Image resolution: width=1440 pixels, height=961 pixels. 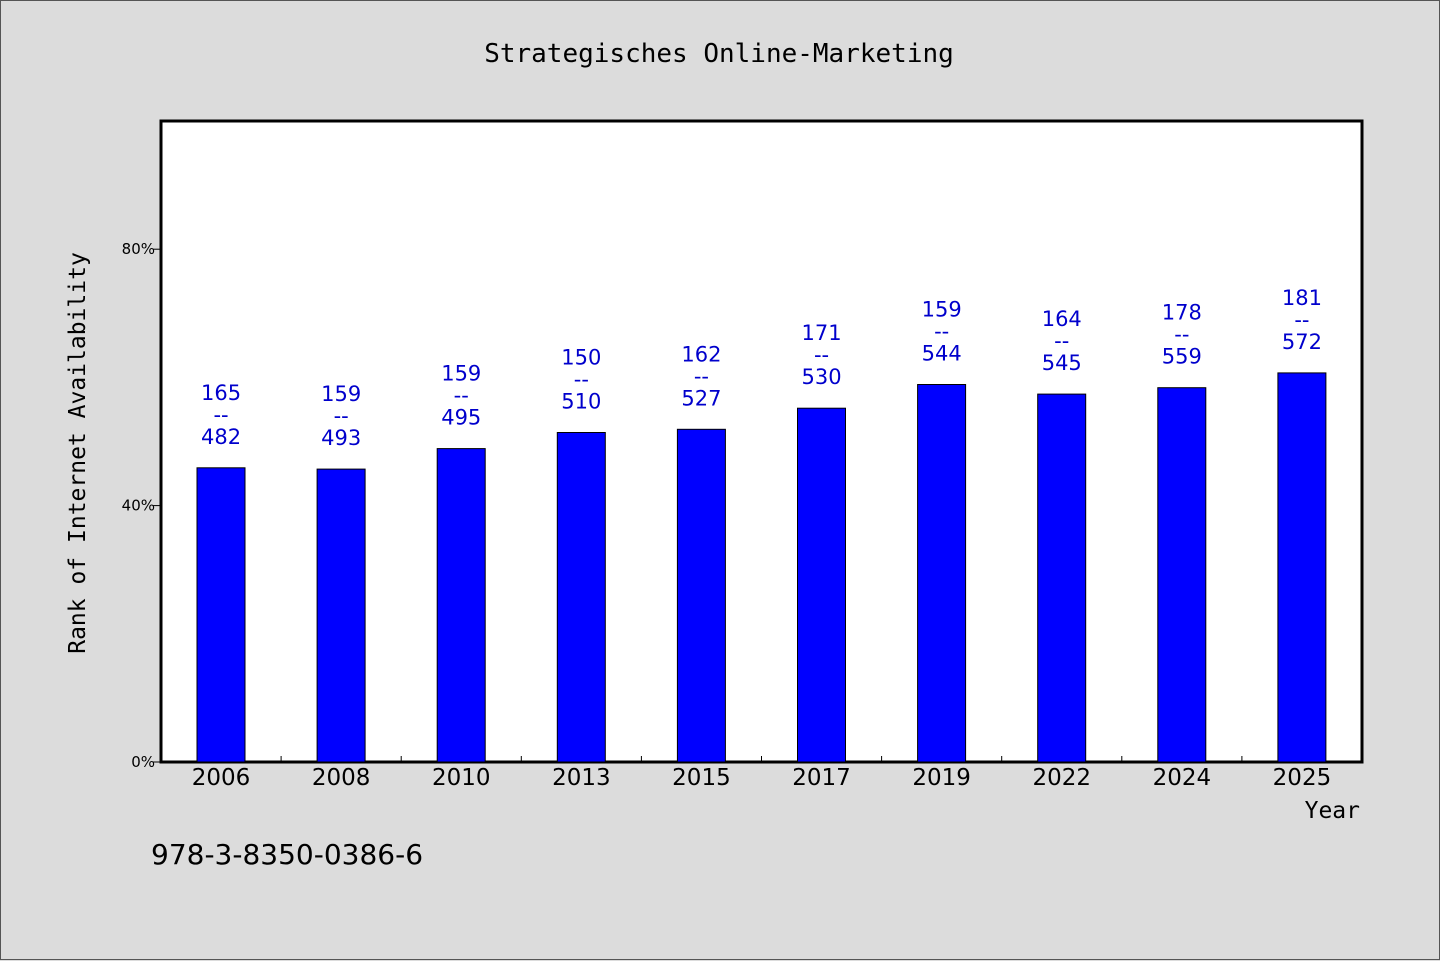 I want to click on data-label-bottom: 545, so click(x=1062, y=363).